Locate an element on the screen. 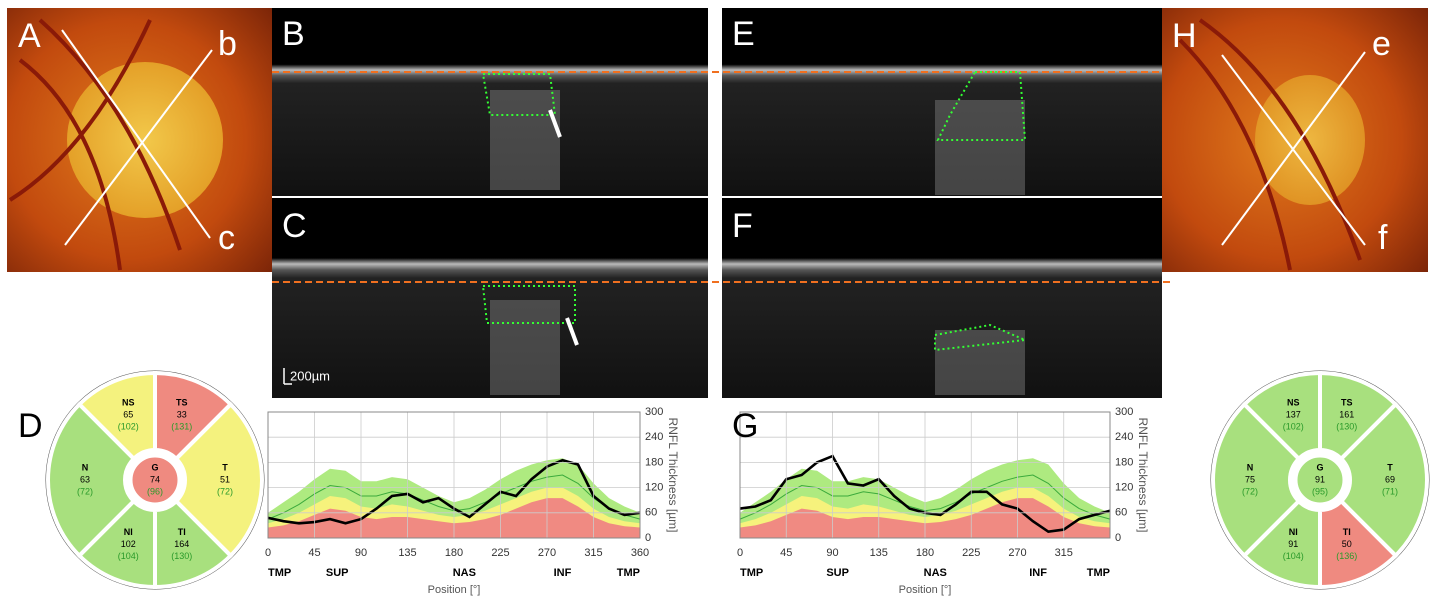 The width and height of the screenshot is (1434, 601). panel-label: A is located at coordinates (29, 36).